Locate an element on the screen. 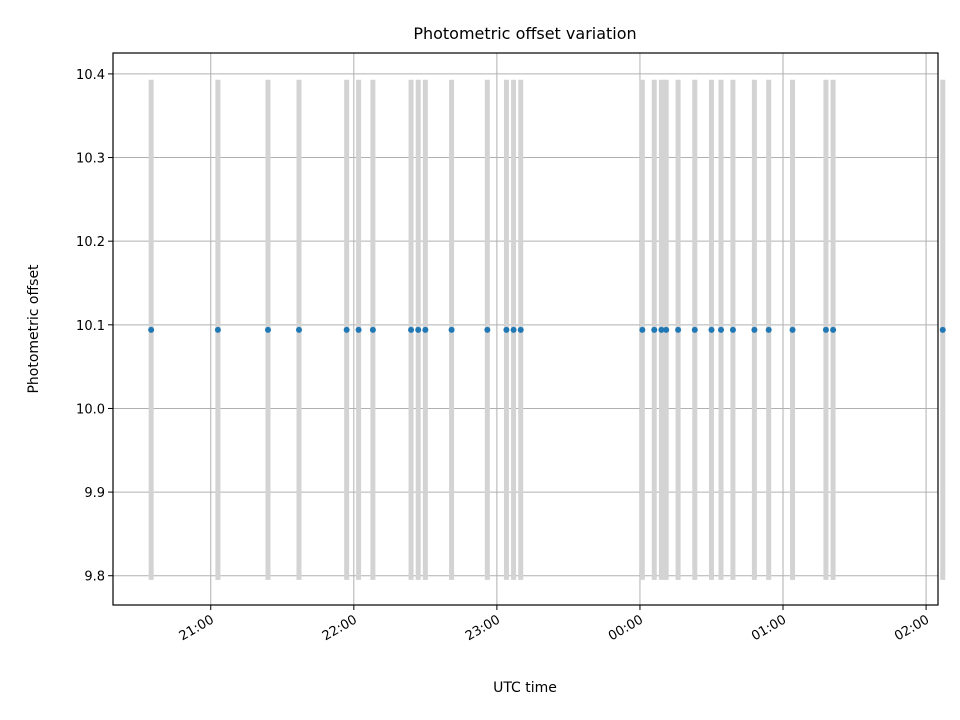  y-tick-label: 9.9 is located at coordinates (94, 493).